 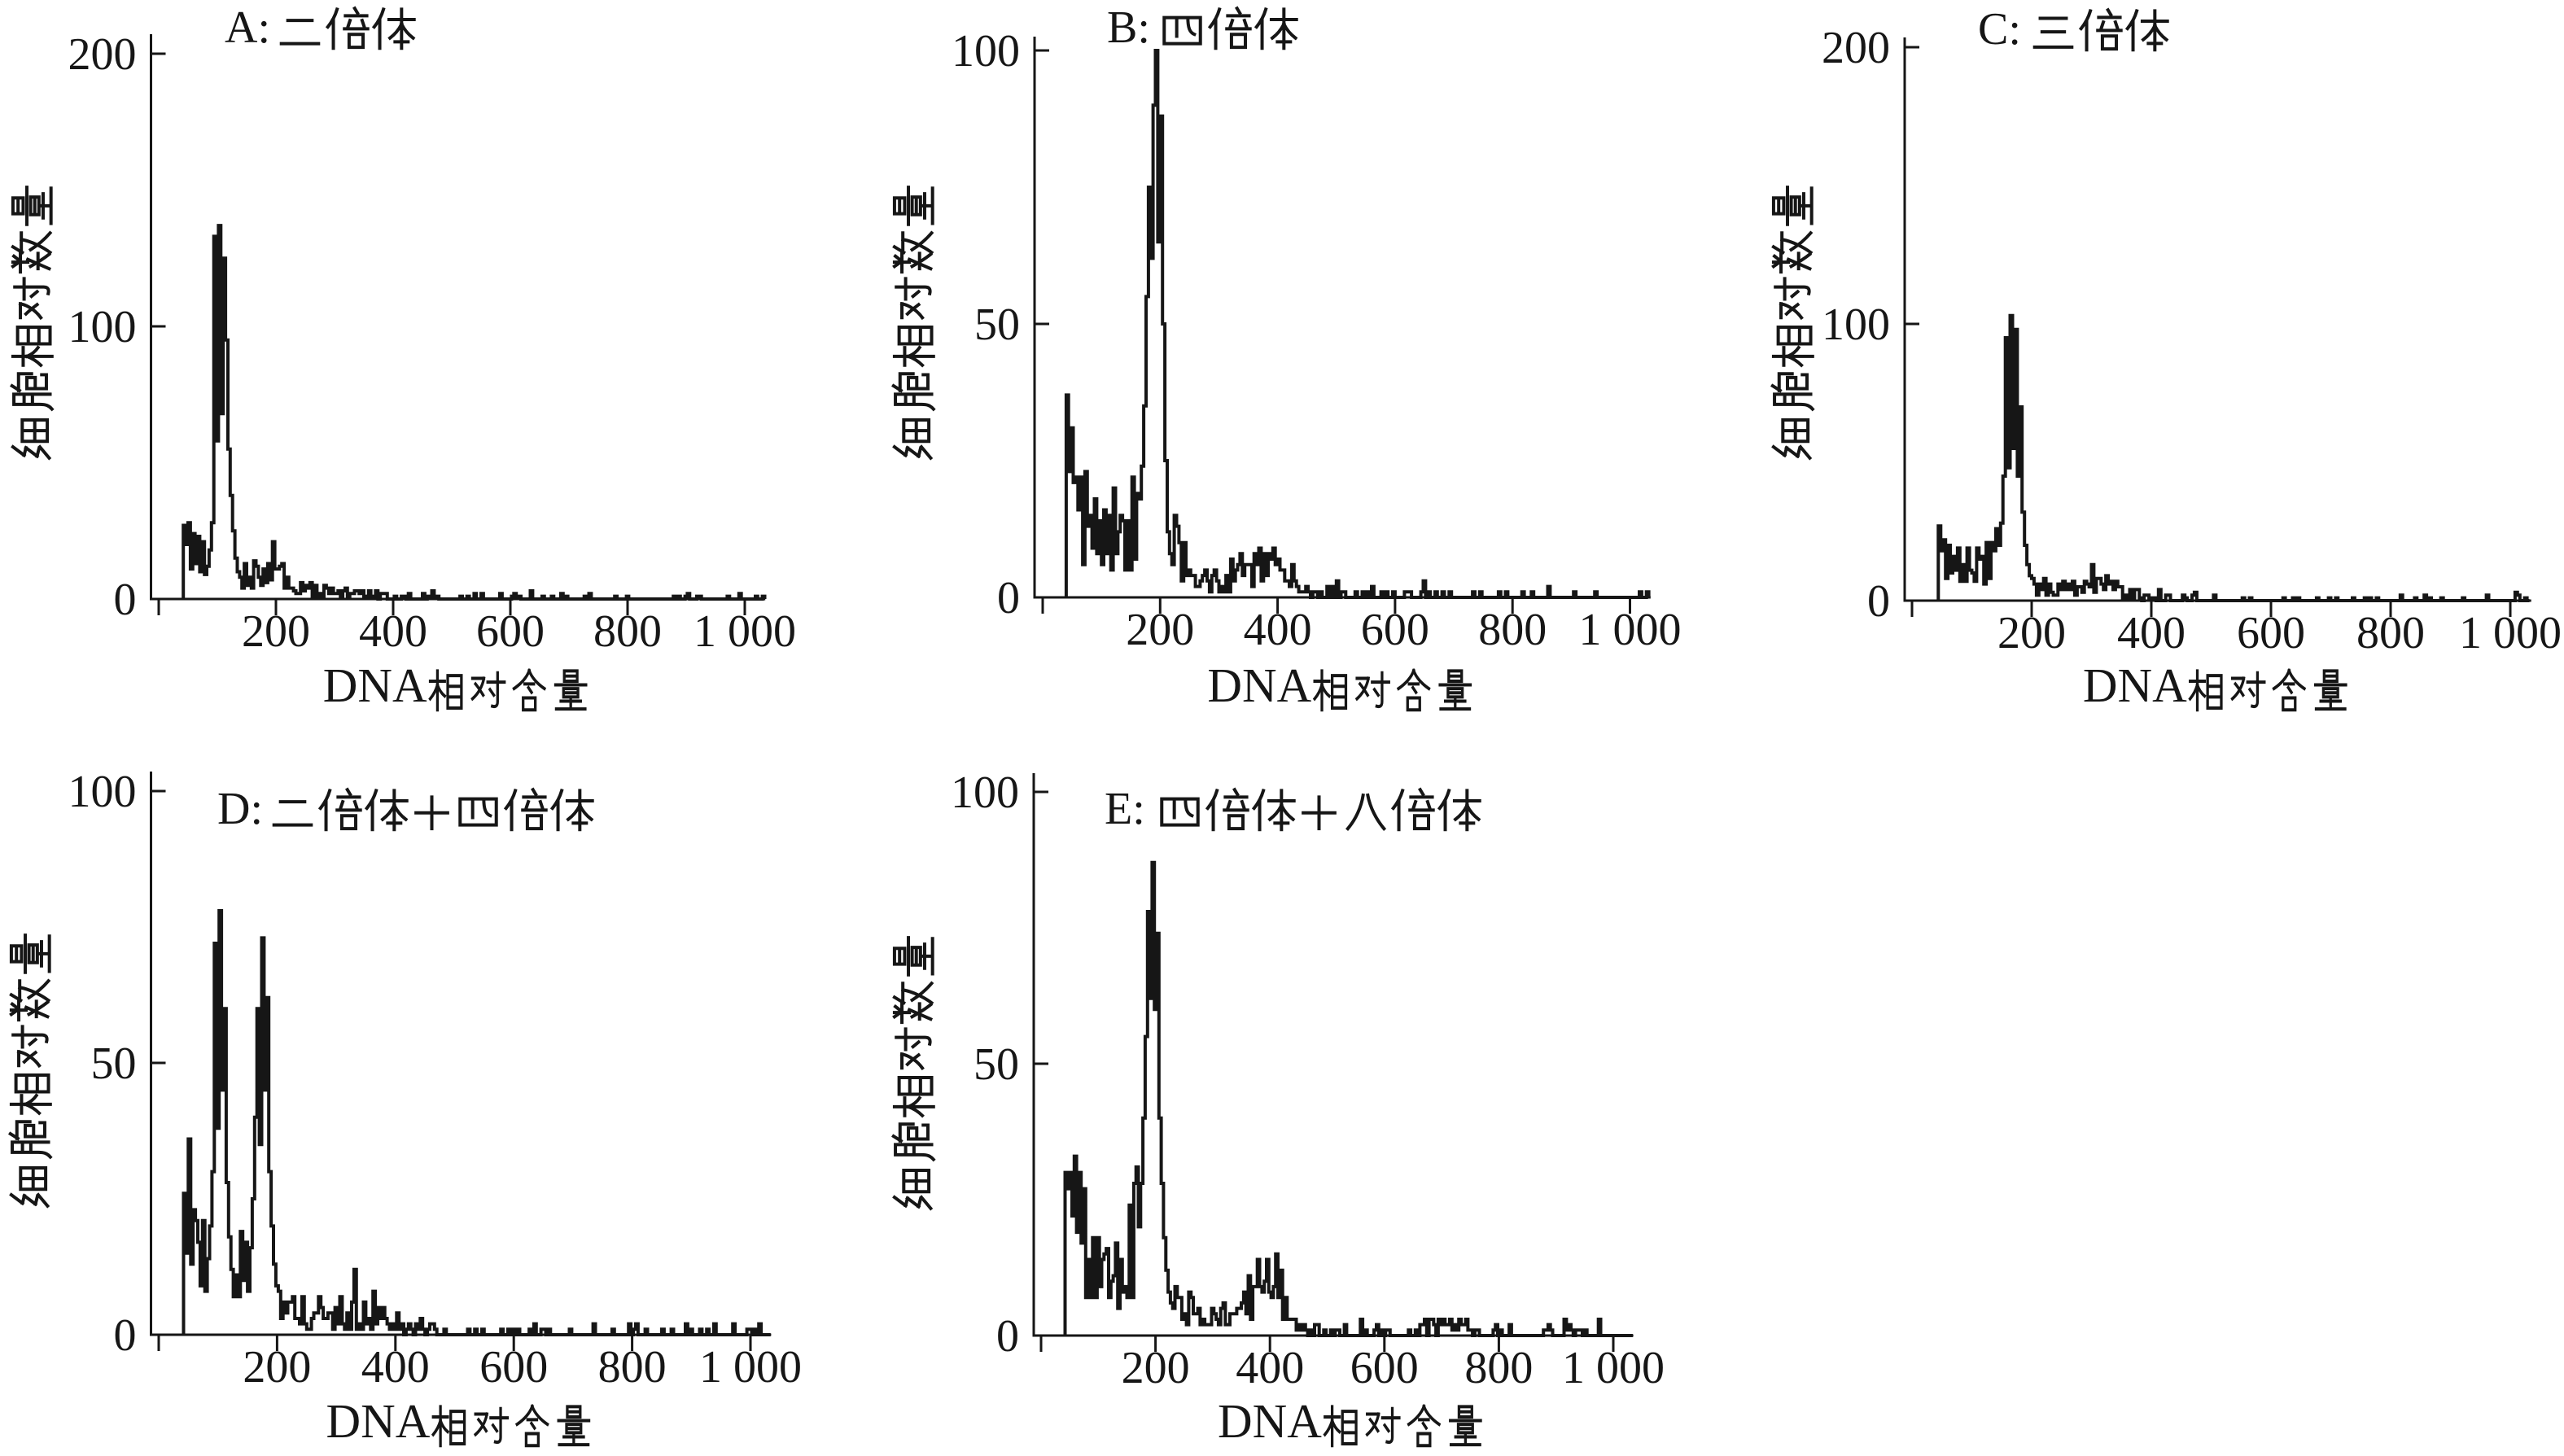 I want to click on svg-text: E:, so click(x=1125, y=809).